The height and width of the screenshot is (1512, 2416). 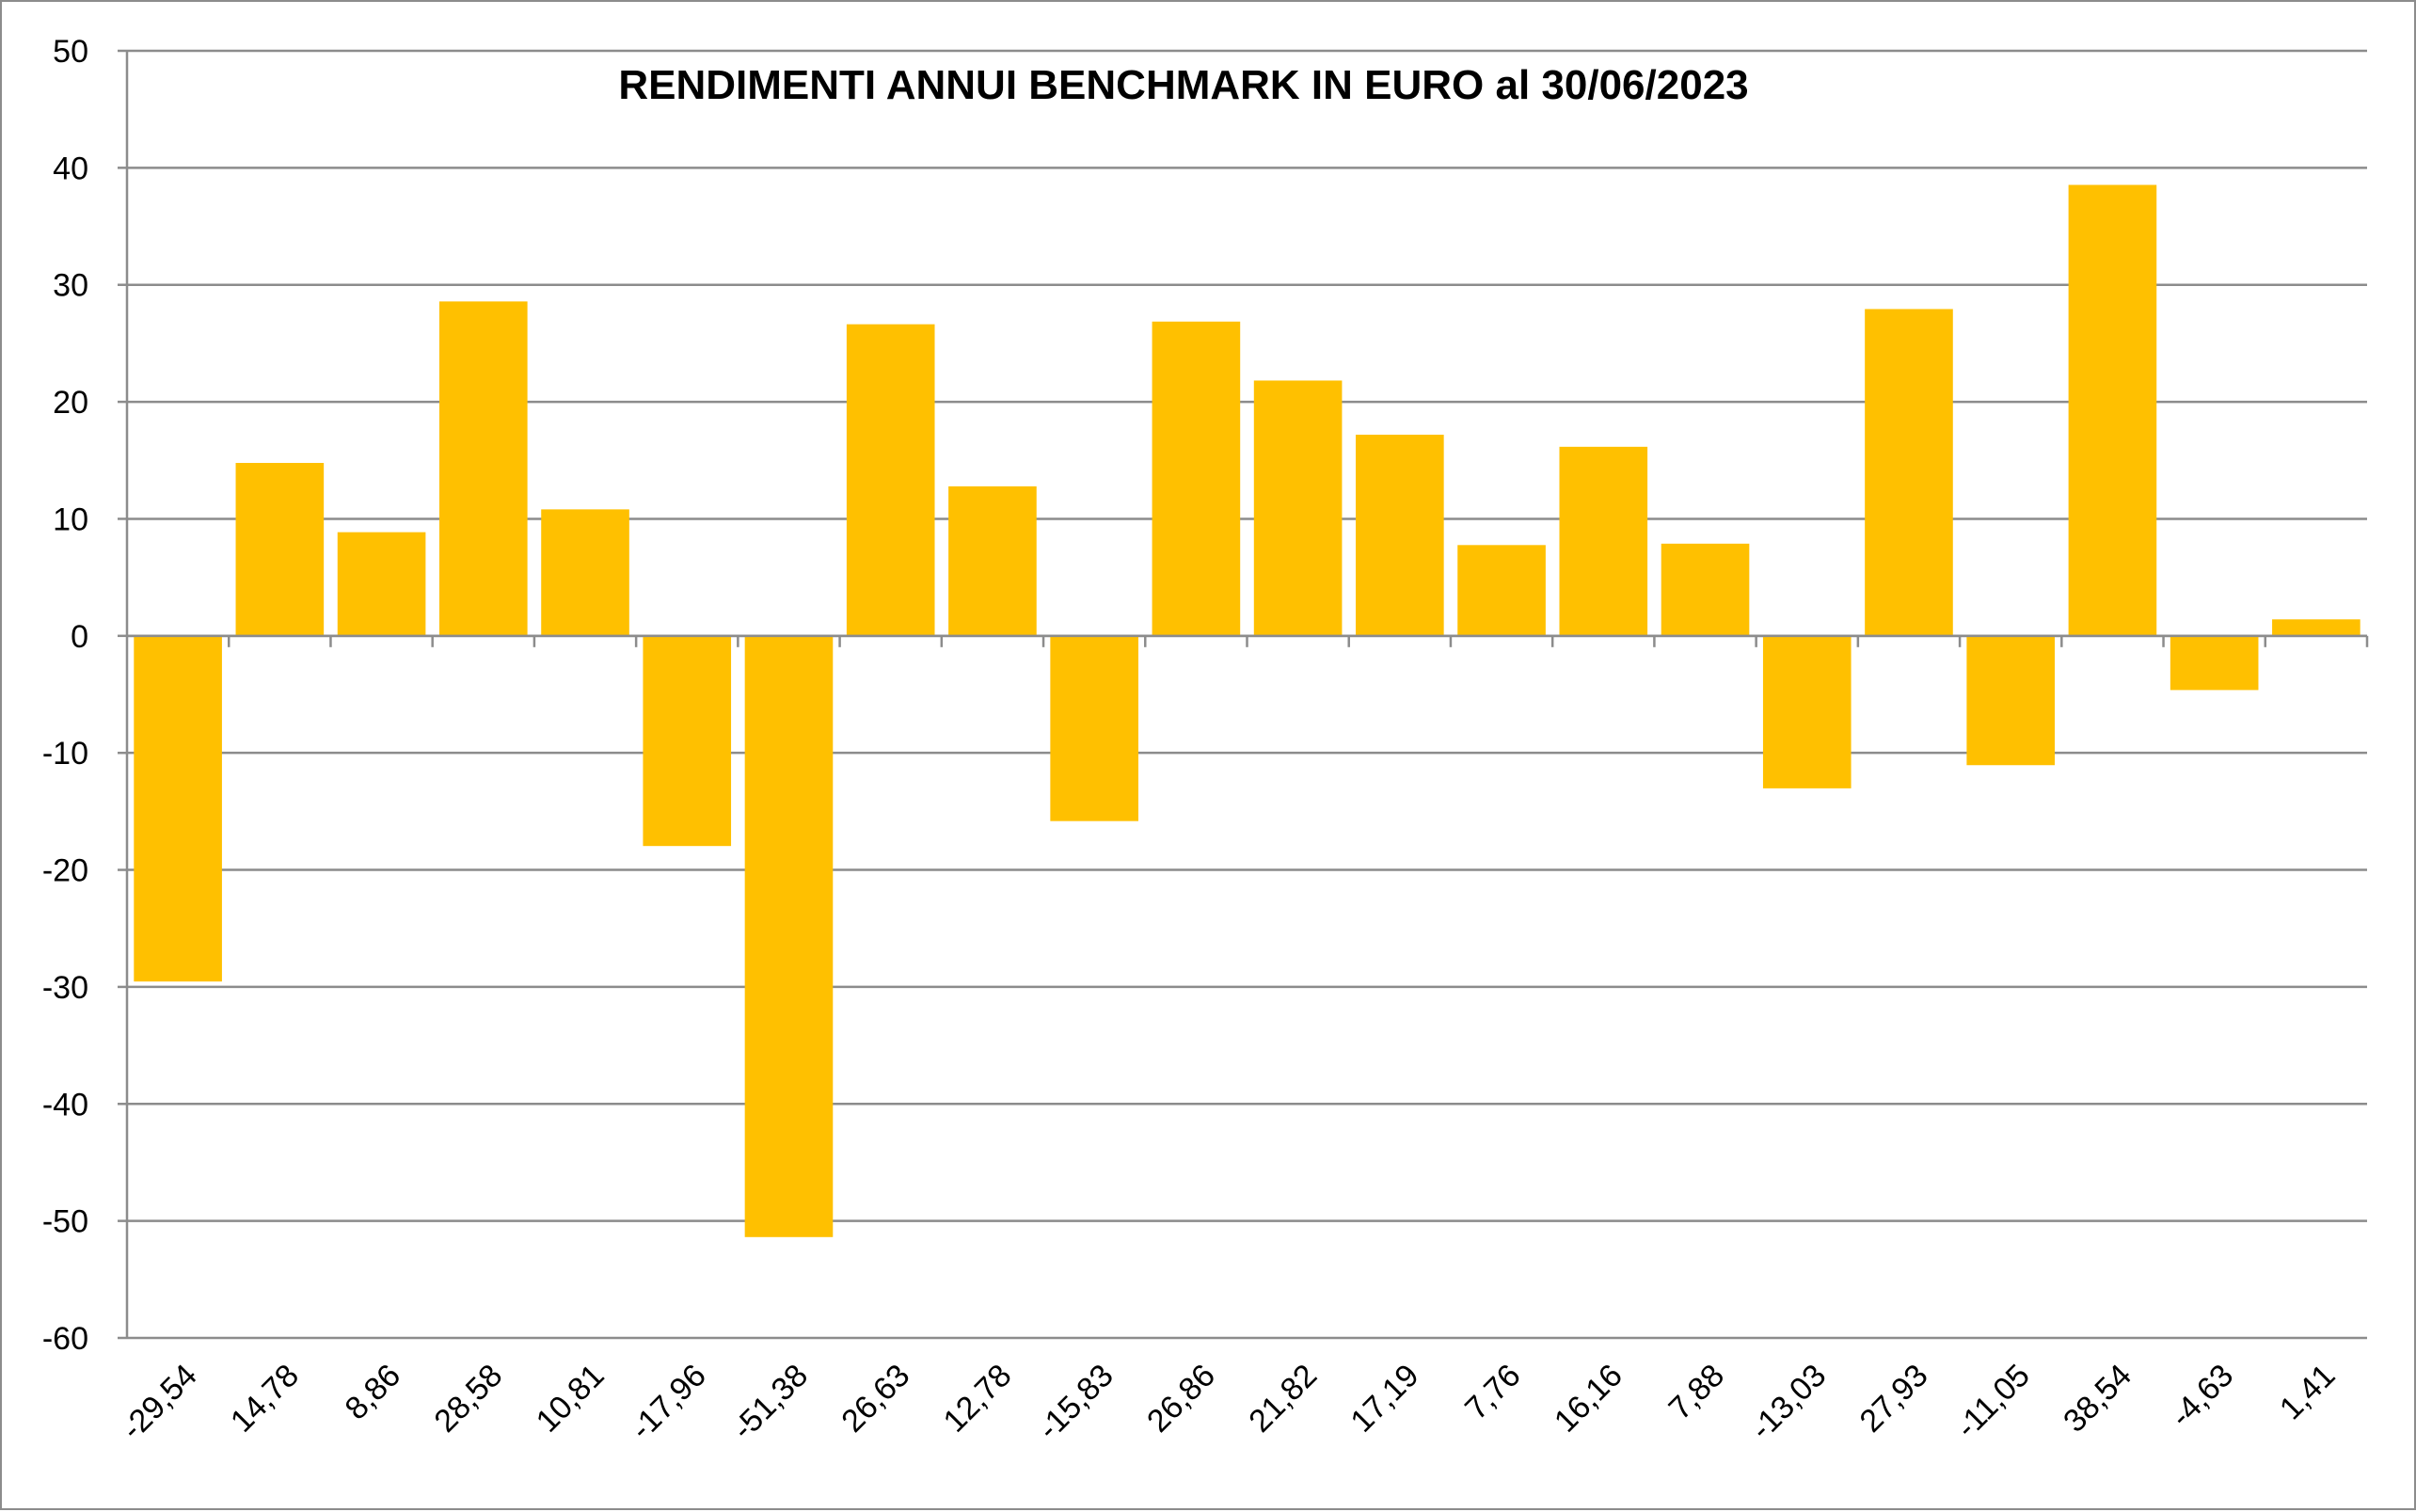 I want to click on y-tick-label: -40, so click(x=65, y=1105).